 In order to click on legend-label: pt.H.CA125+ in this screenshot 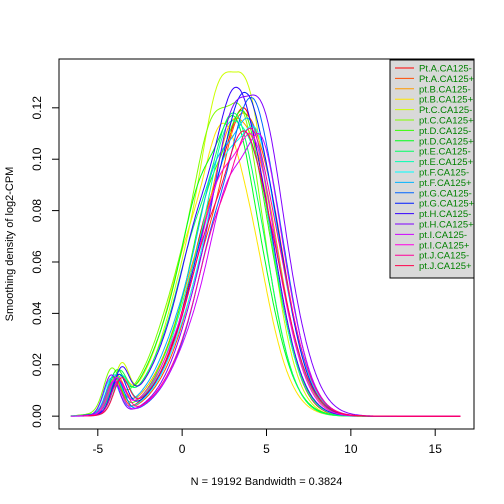, I will do `click(446, 225)`.